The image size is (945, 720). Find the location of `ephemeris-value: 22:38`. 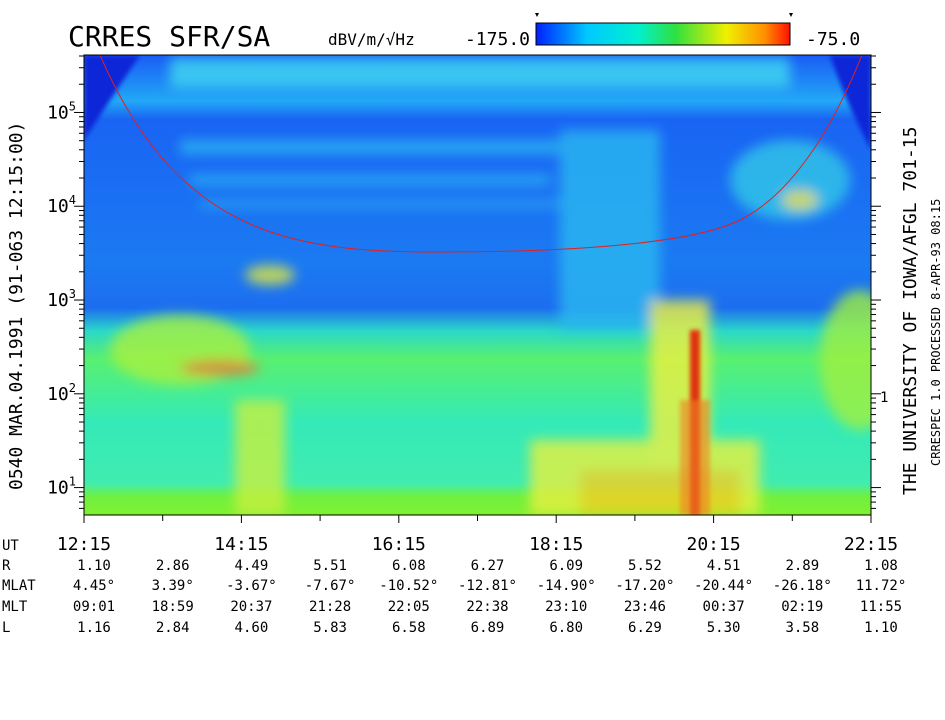

ephemeris-value: 22:38 is located at coordinates (487, 607).